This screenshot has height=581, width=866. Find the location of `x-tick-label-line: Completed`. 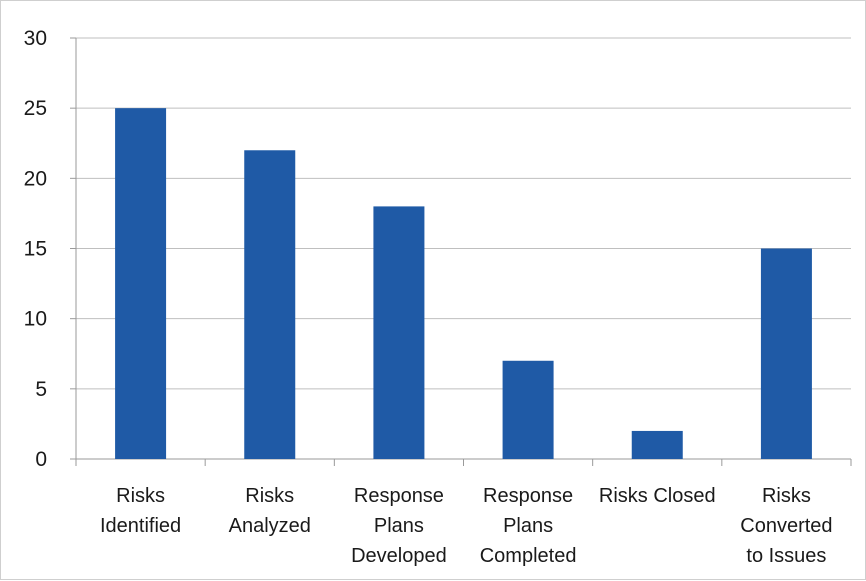

x-tick-label-line: Completed is located at coordinates (528, 556).